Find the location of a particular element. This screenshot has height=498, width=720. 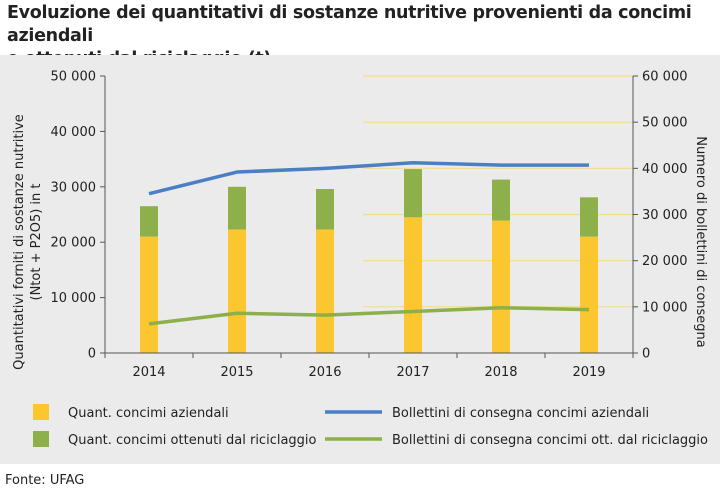

bar-riciclaggio-2015 is located at coordinates (237, 208).